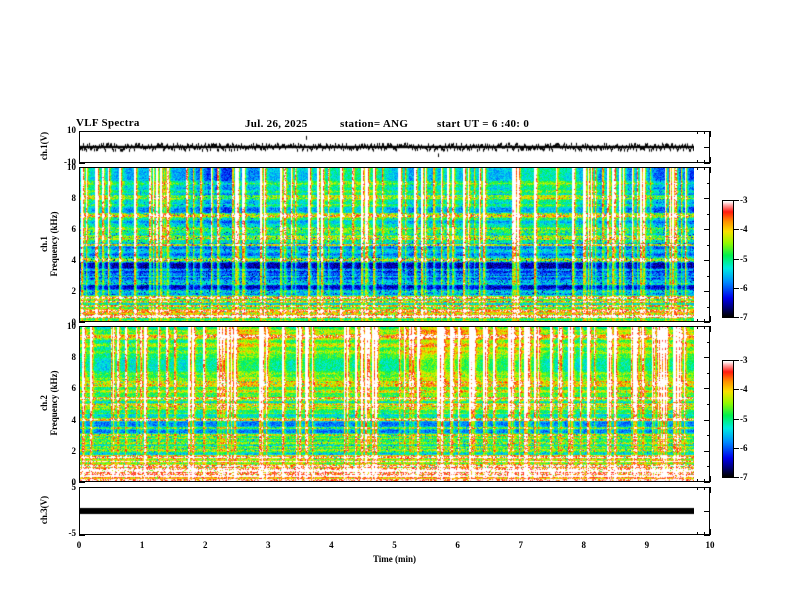  Describe the element at coordinates (728, 419) in the screenshot. I see `ch2-colorbar` at that location.